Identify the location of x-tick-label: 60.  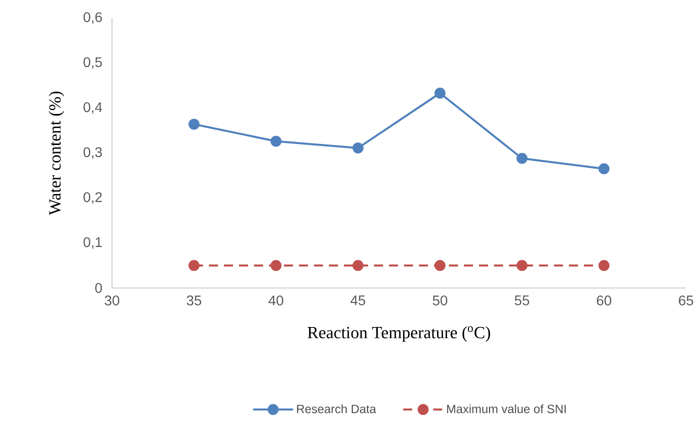
(604, 301).